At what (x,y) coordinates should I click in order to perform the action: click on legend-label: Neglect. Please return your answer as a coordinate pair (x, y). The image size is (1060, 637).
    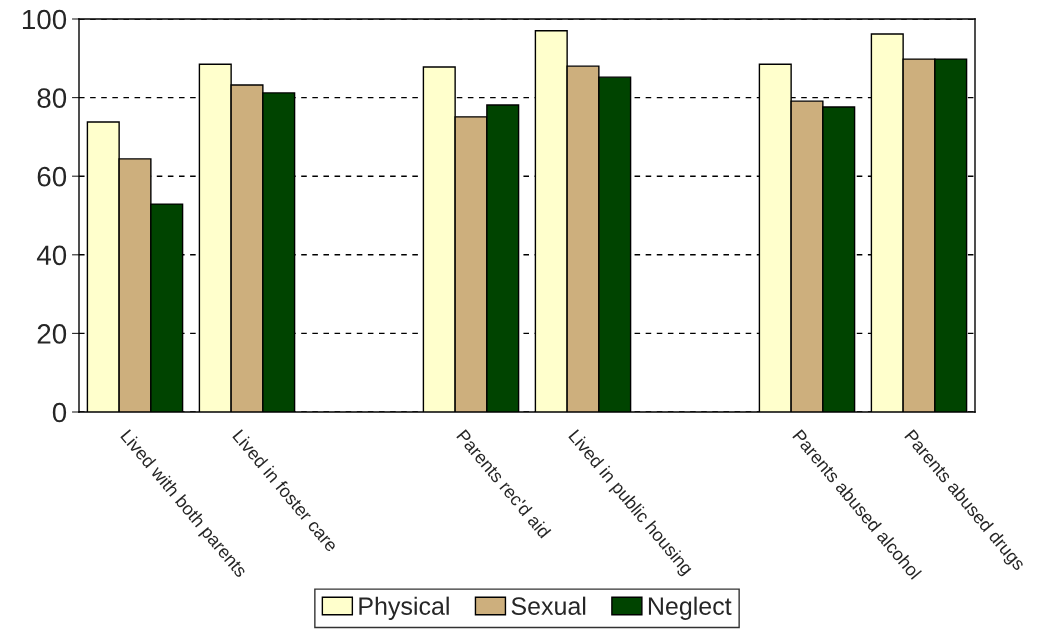
    Looking at the image, I should click on (690, 608).